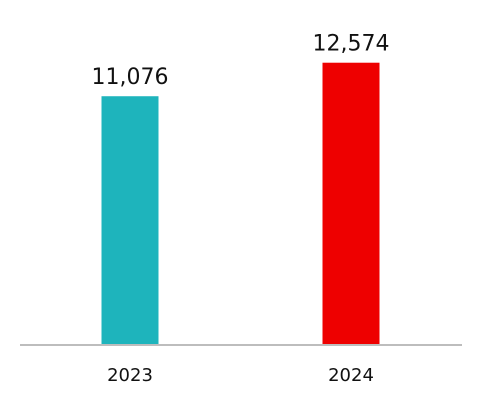 This screenshot has width=482, height=404. I want to click on bar-2024, so click(351, 203).